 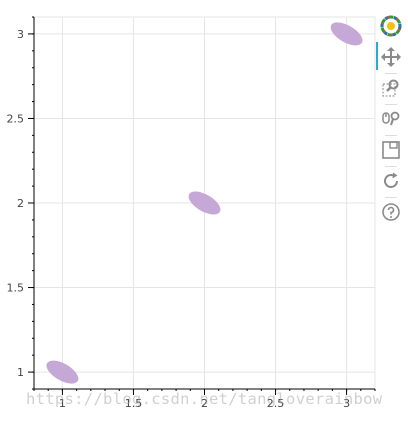 I want to click on toolbar, so click(x=391, y=122).